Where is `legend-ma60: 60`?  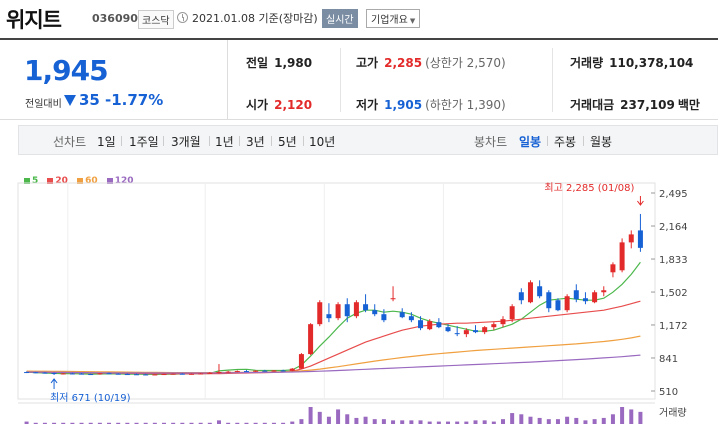
legend-ma60: 60 is located at coordinates (87, 181).